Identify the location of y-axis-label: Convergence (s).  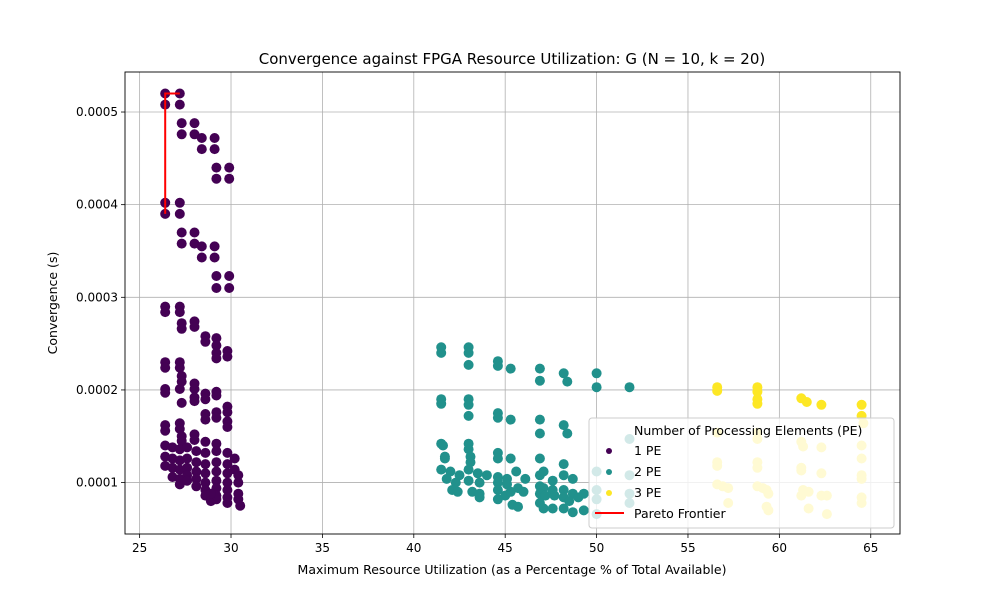
(52, 303).